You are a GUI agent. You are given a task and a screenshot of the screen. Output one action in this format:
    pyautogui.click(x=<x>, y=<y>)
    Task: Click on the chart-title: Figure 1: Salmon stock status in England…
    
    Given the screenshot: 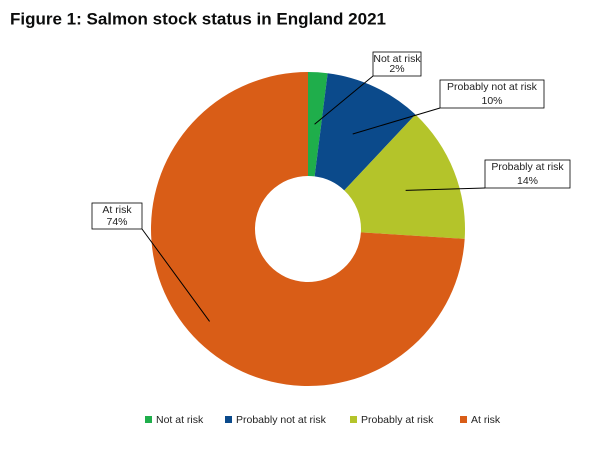 What is the action you would take?
    pyautogui.click(x=198, y=18)
    